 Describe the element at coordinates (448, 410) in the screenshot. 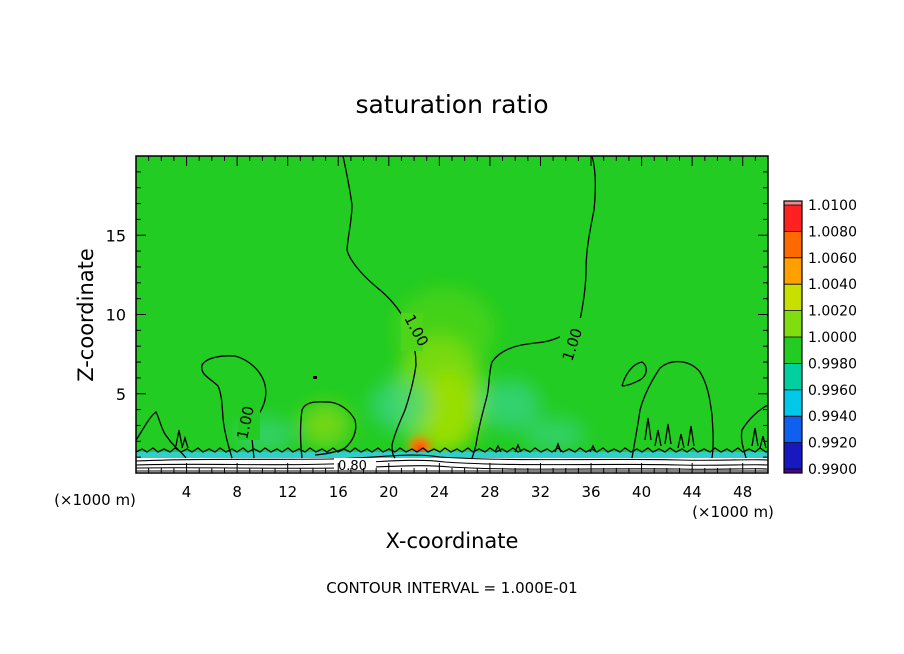

I see `heatmap-plume-mid` at that location.